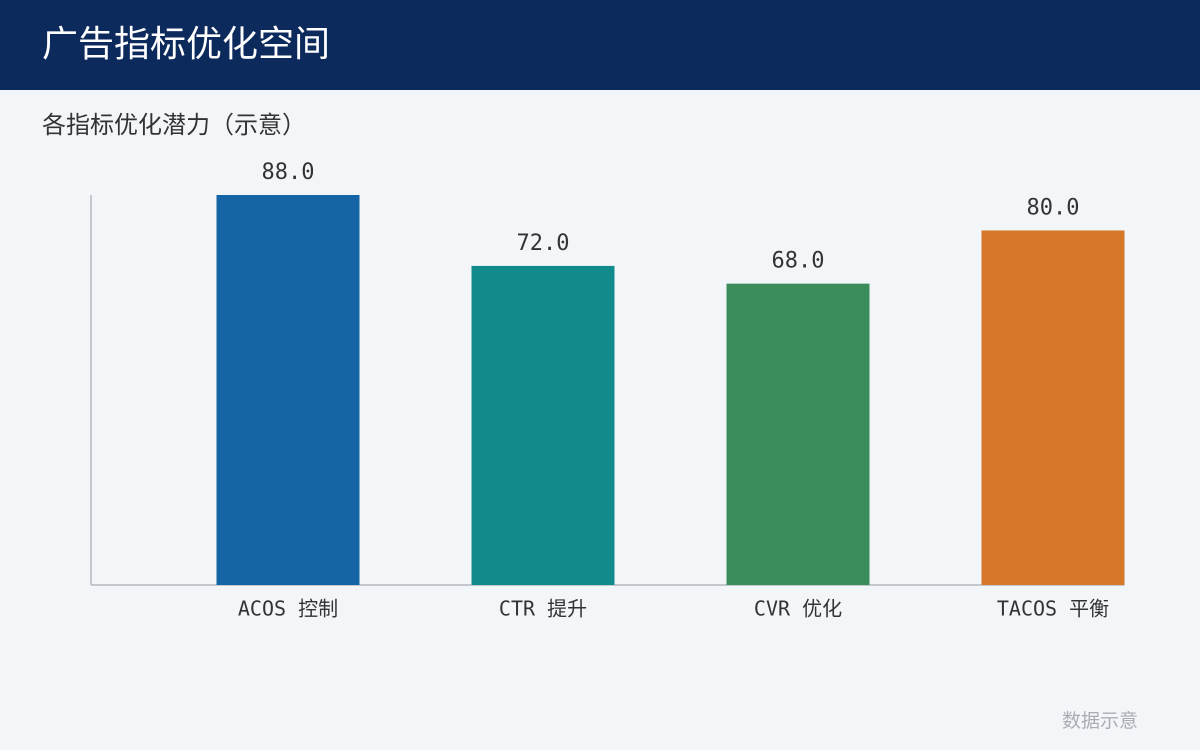 The height and width of the screenshot is (750, 1200). I want to click on chart-subtitle: 各指标优化潜力（示意）, so click(174, 125).